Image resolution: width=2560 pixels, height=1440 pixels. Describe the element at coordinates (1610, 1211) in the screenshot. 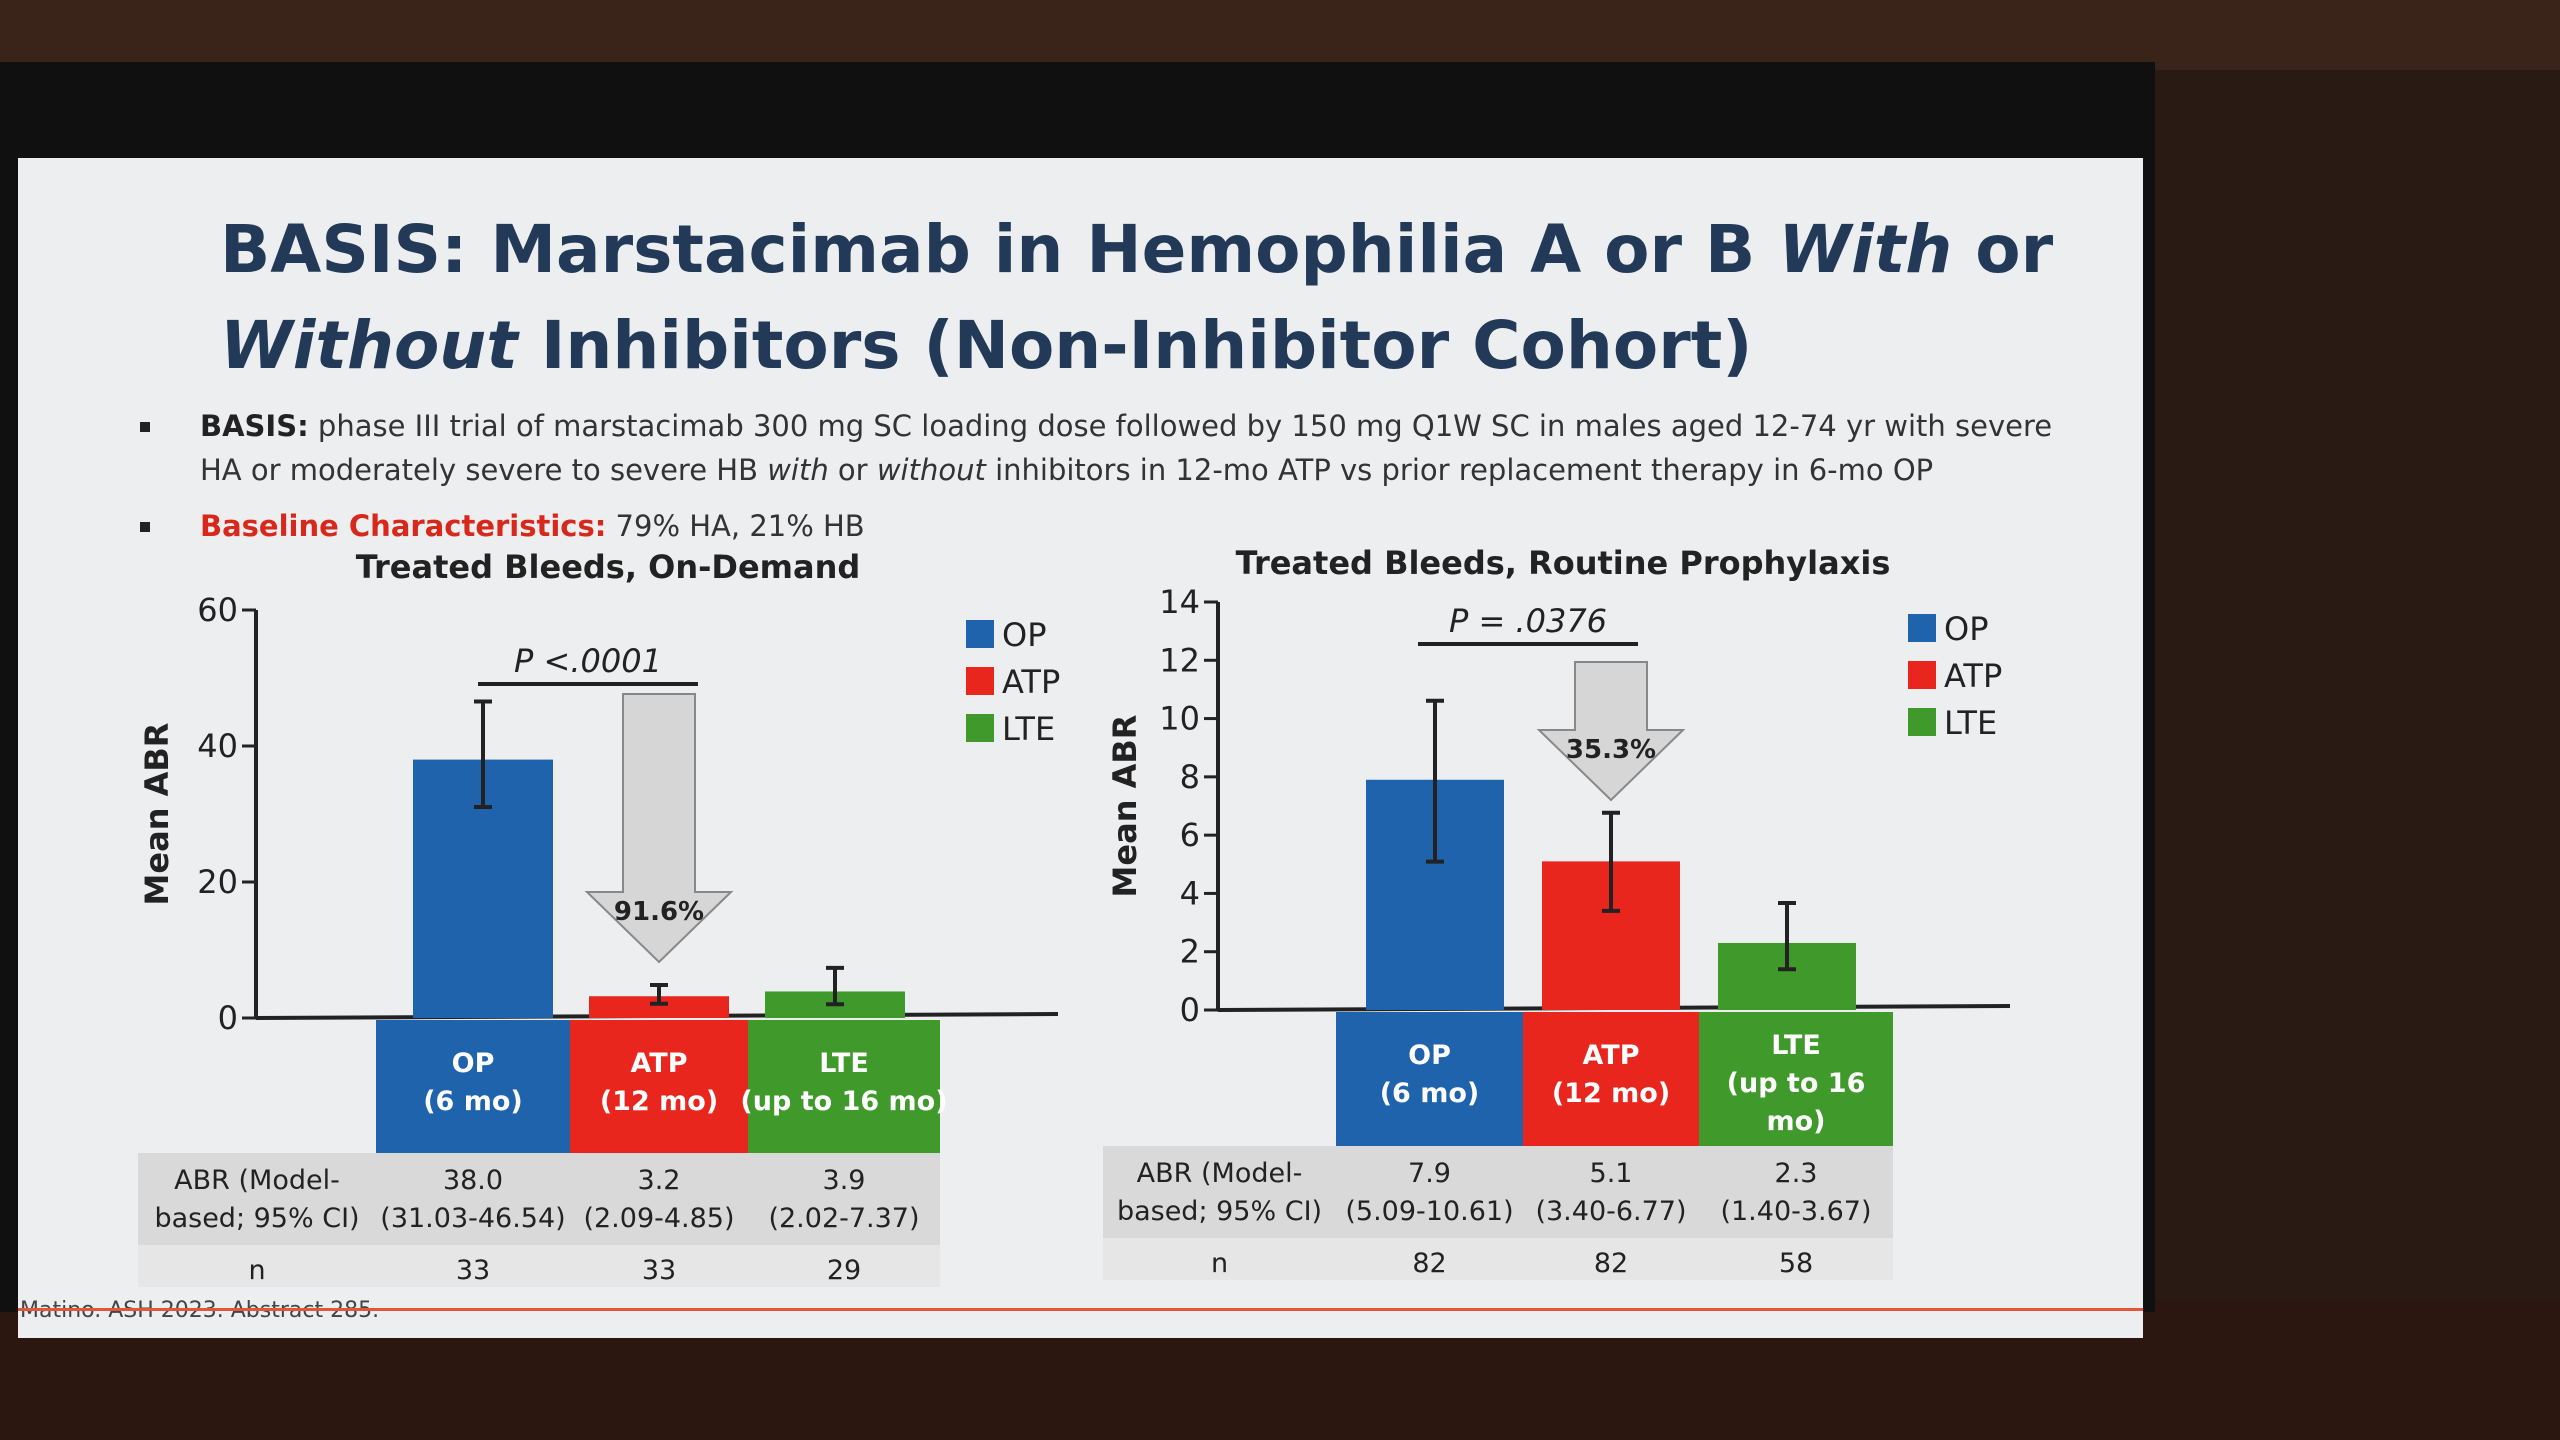

I see `table-ci-value: (3.40-6.77)` at that location.